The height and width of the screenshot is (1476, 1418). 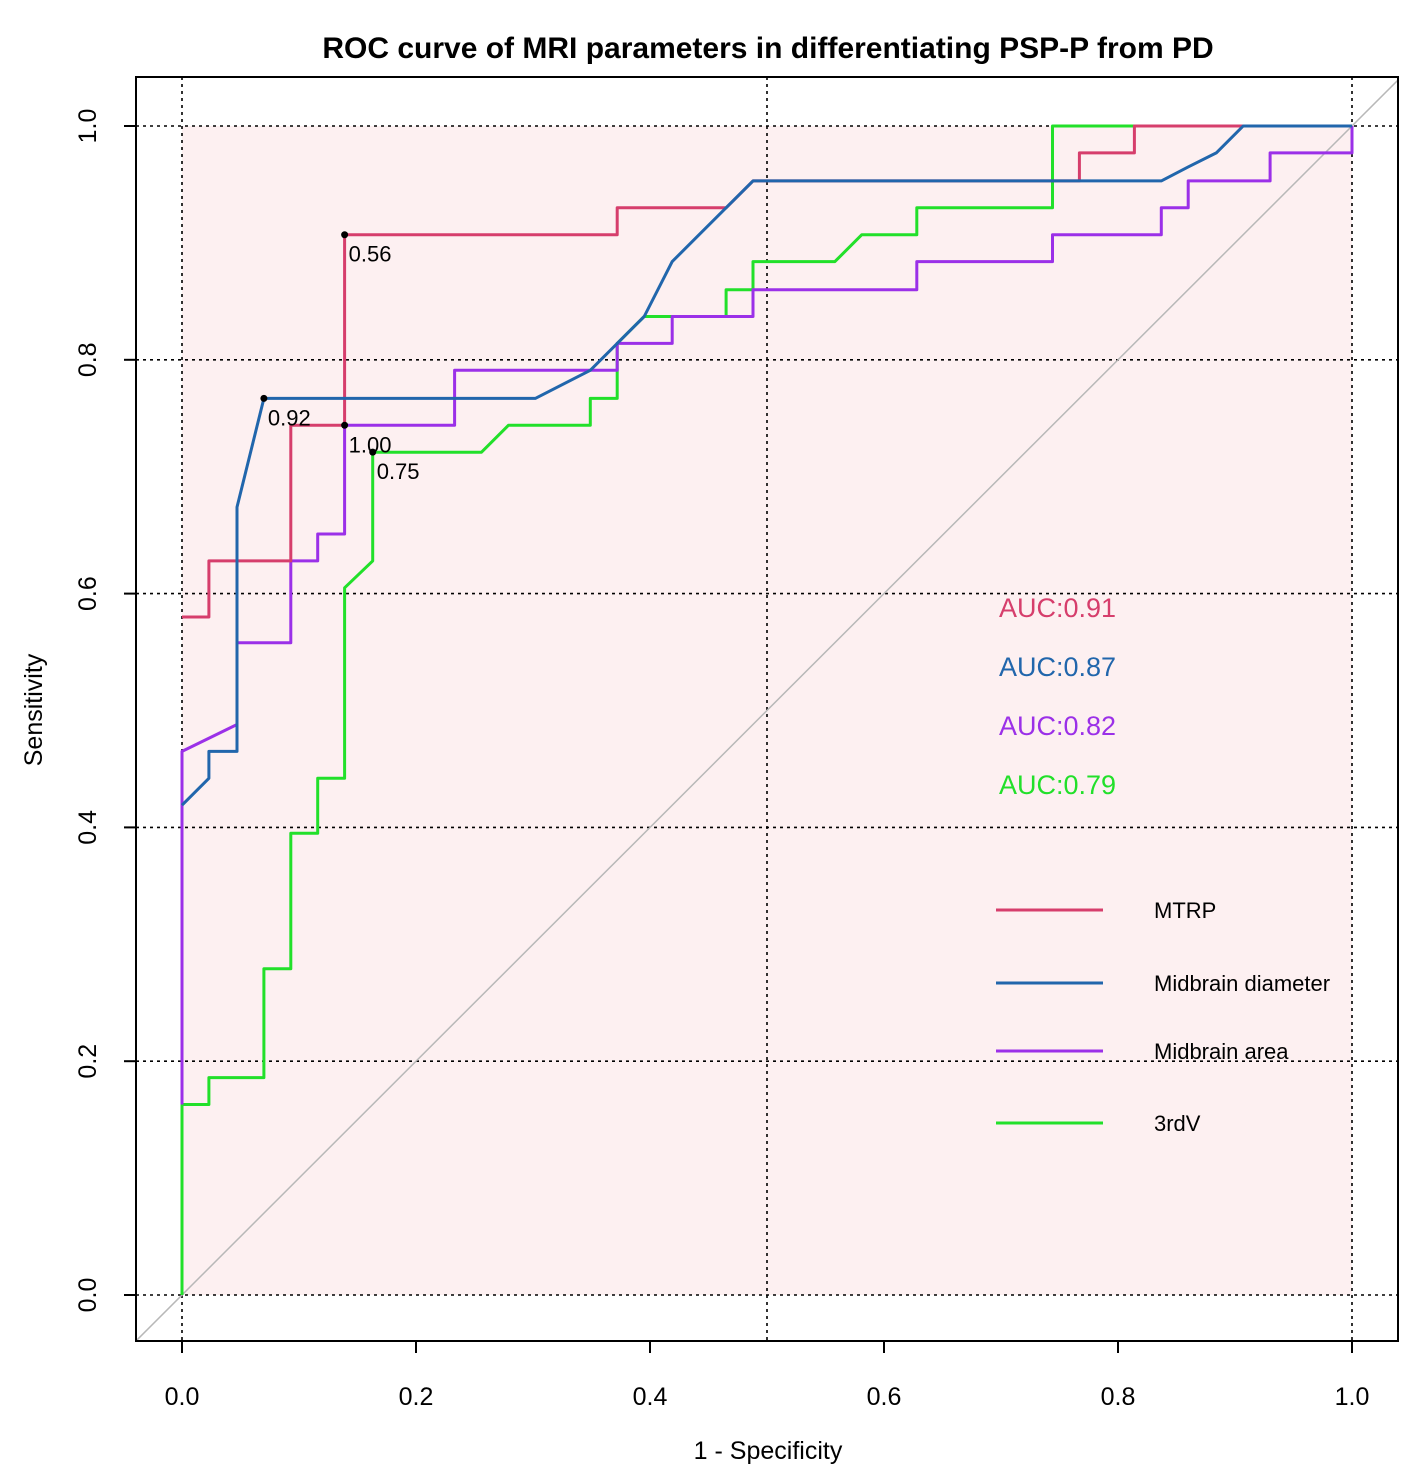 I want to click on cutoff-label-mtrp: 0.56, so click(x=370, y=254).